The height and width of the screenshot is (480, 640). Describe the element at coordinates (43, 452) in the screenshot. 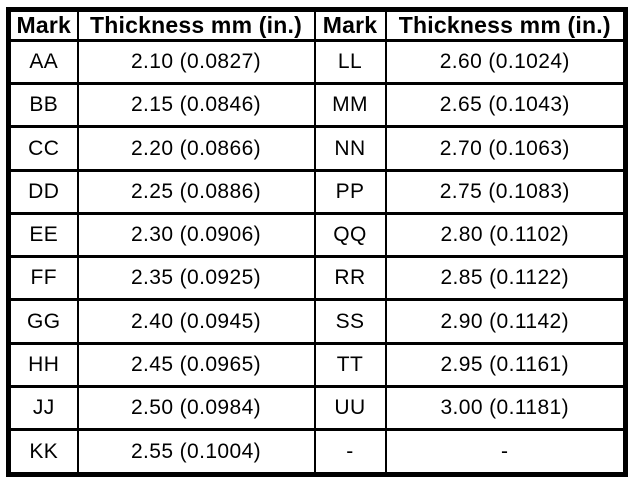

I see `mark-cell: KK` at that location.